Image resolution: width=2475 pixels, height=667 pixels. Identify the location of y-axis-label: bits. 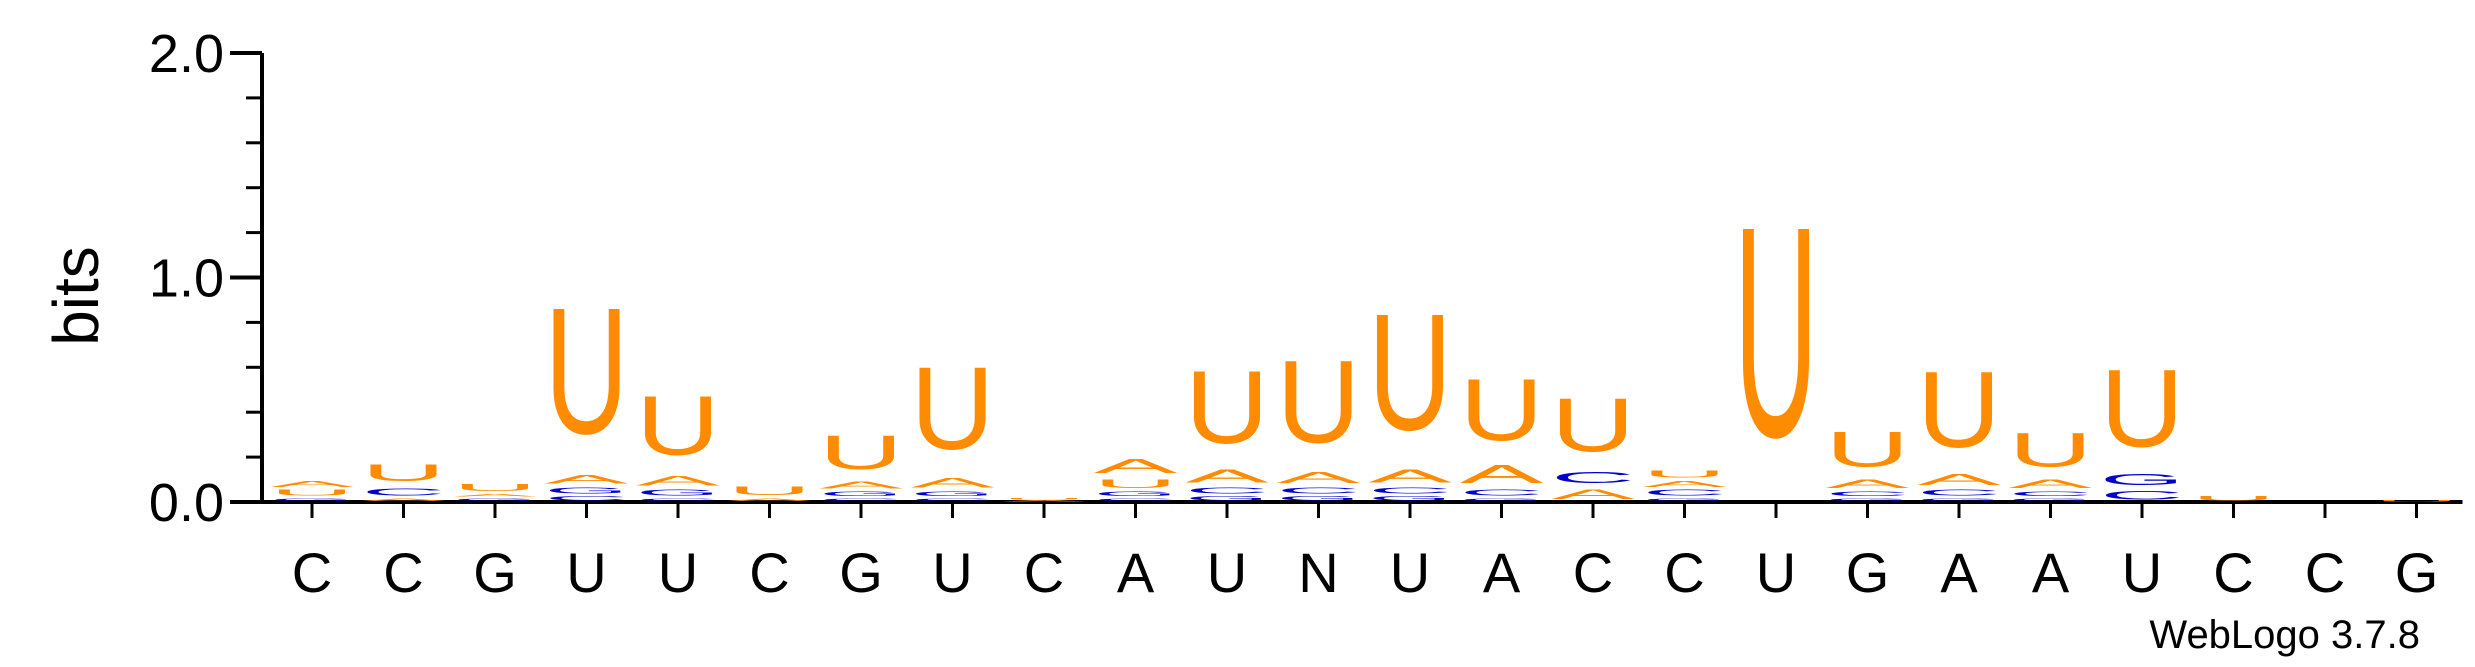
(76, 296).